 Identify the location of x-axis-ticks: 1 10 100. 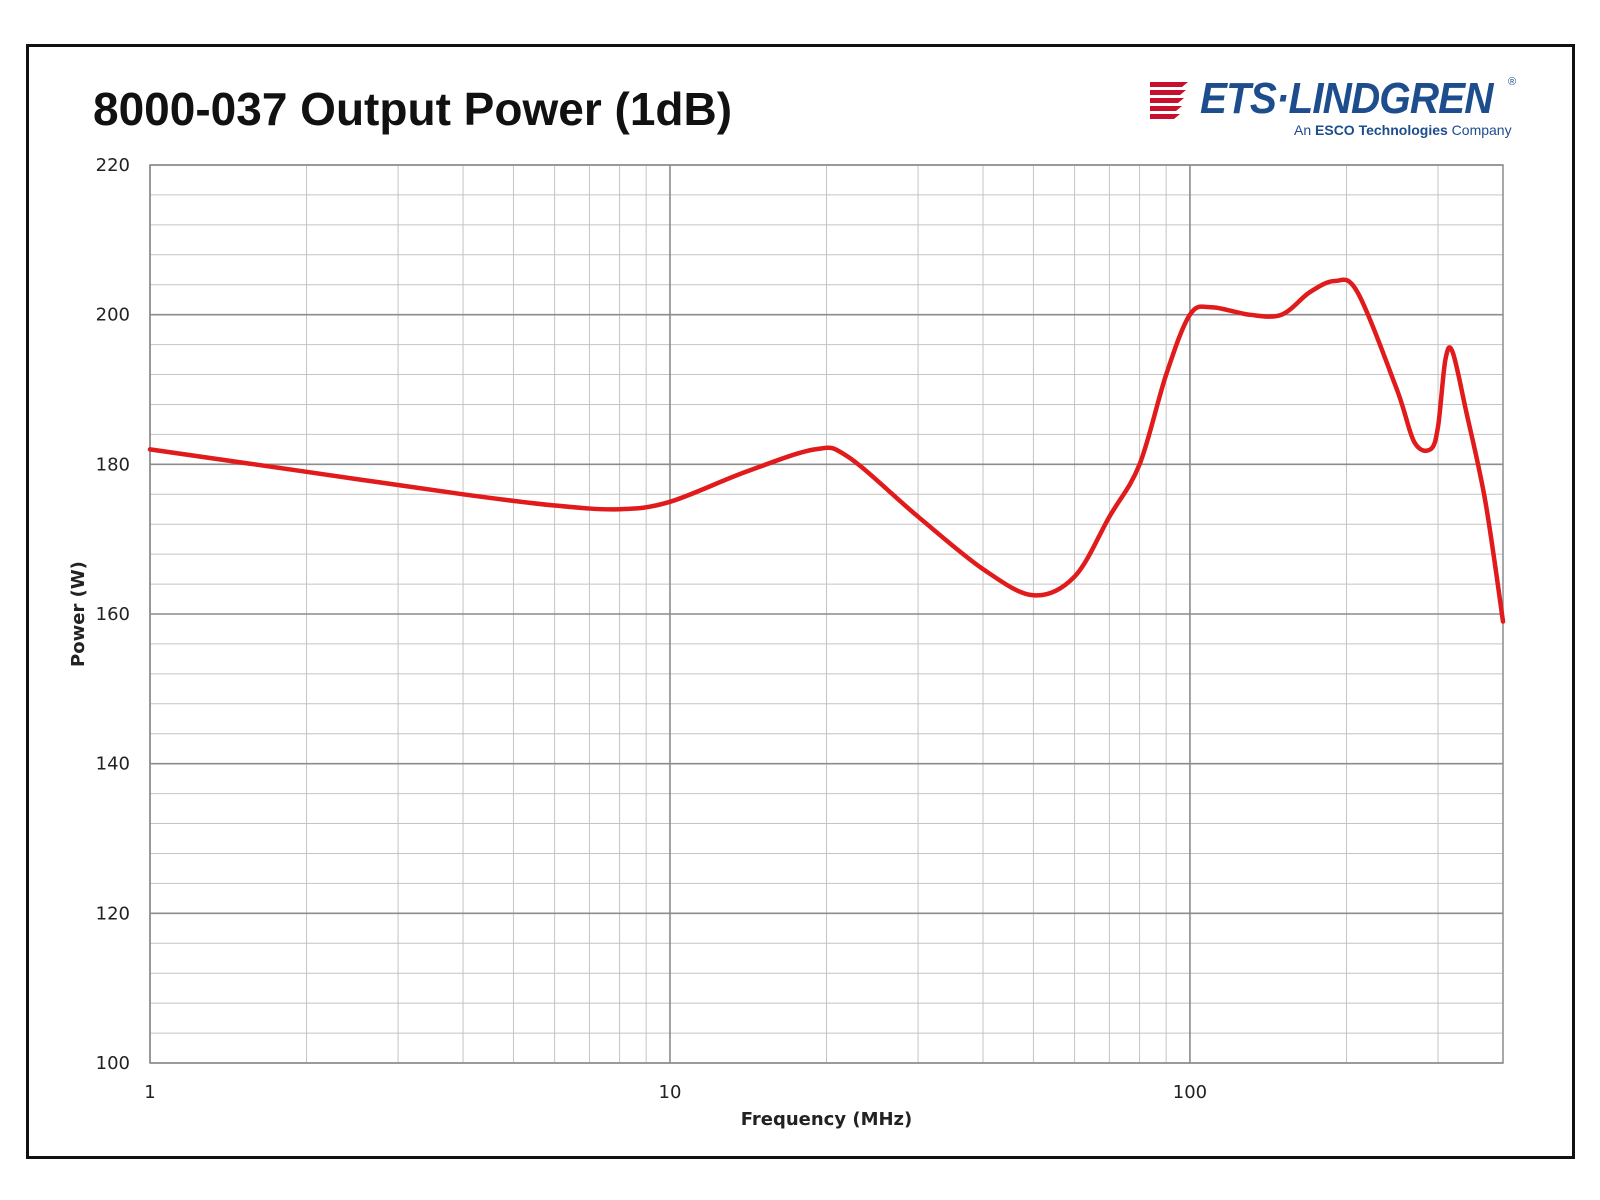
(675, 1092).